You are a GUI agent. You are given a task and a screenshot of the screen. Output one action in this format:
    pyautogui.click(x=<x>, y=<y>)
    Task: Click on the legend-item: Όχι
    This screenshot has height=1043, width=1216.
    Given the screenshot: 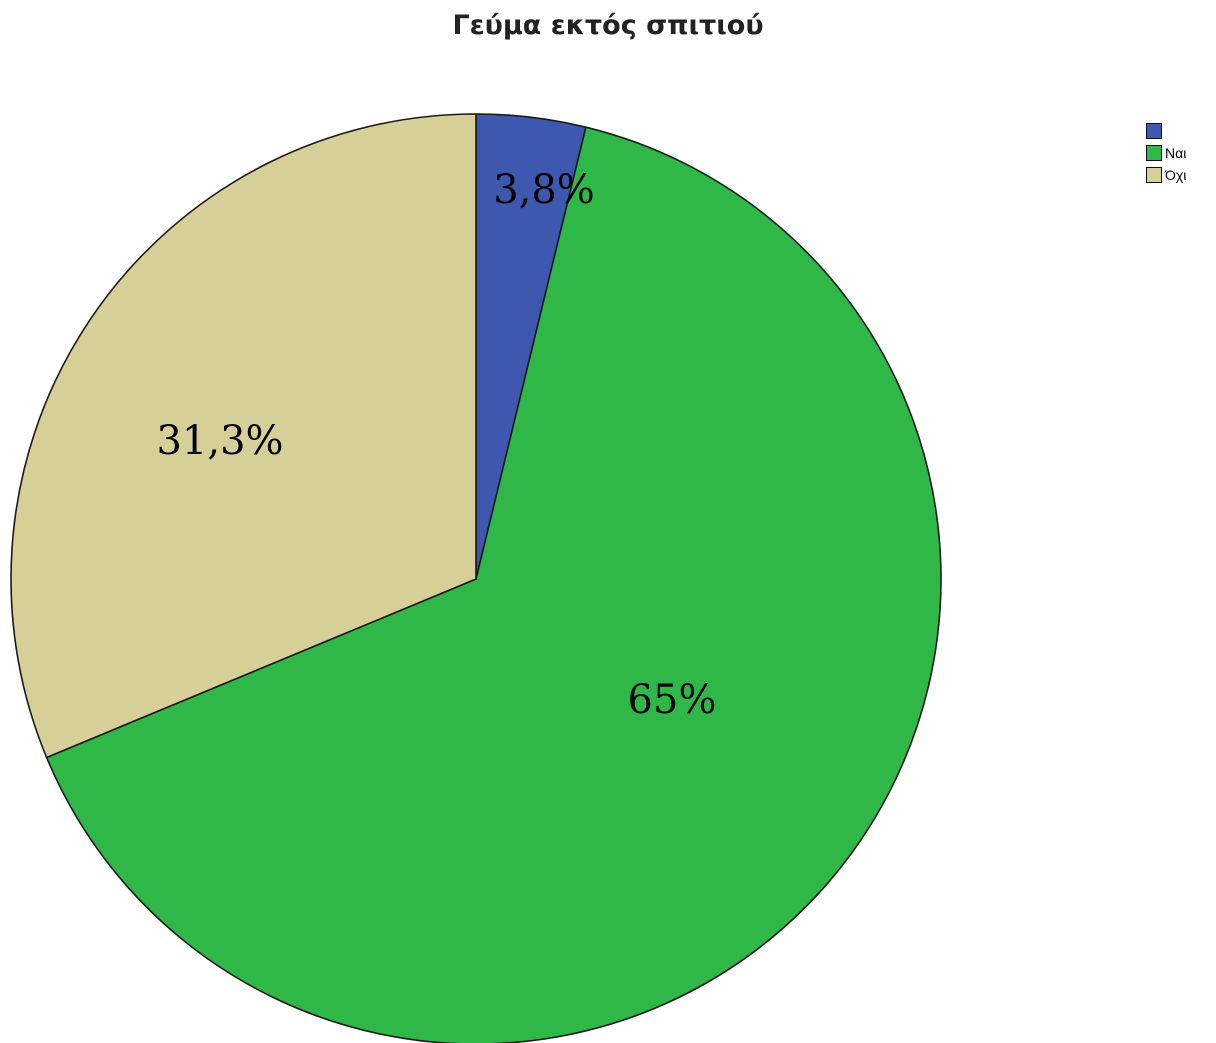 What is the action you would take?
    pyautogui.click(x=1166, y=175)
    